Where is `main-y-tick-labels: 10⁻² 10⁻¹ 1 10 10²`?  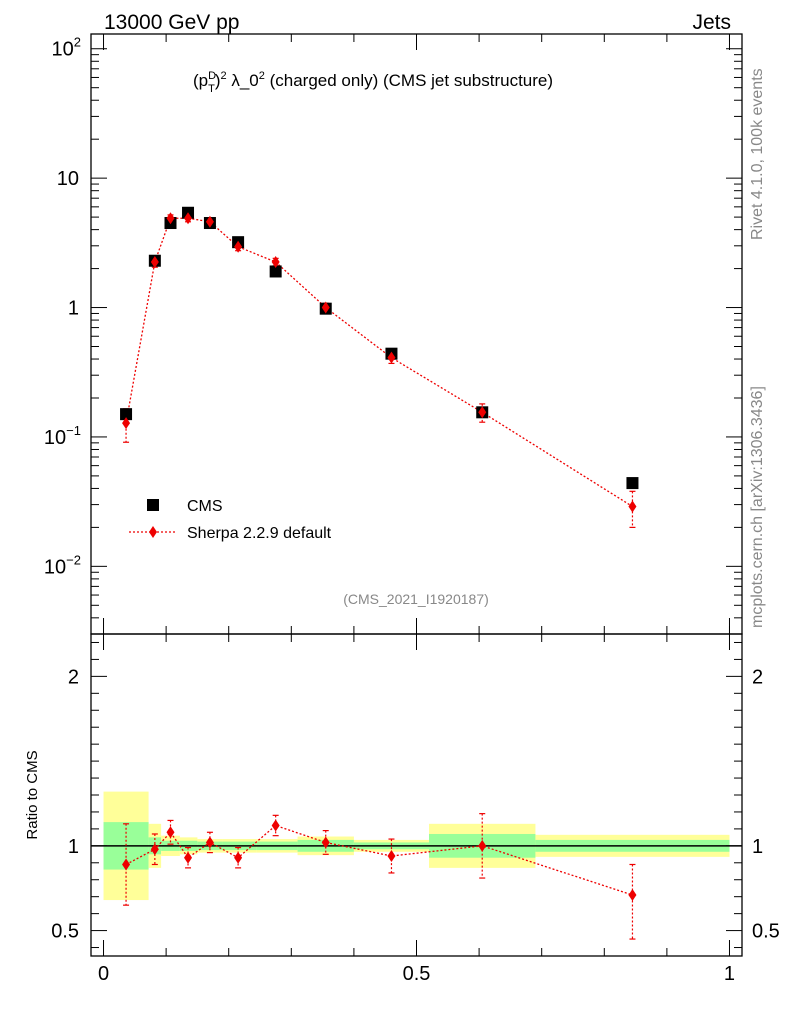 main-y-tick-labels: 10⁻² 10⁻¹ 1 10 10² is located at coordinates (62, 307).